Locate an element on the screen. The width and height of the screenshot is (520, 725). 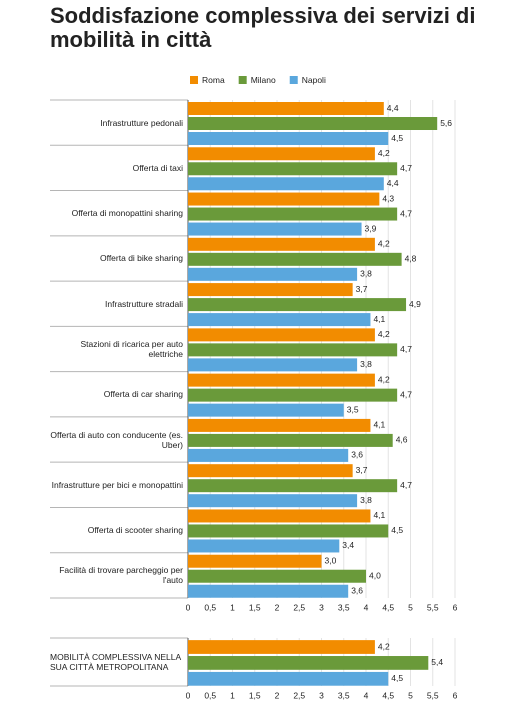
category-label: Offerta di scooter sharing is located at coordinates (135, 530).